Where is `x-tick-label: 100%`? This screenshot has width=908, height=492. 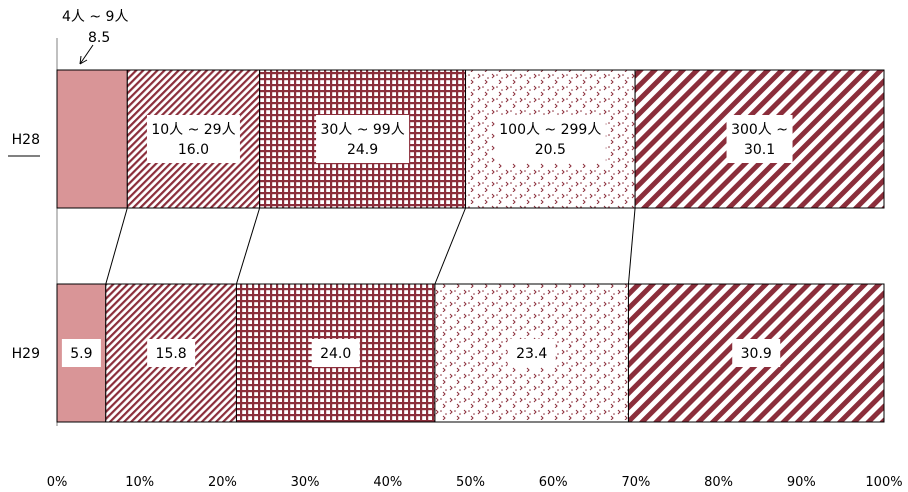
x-tick-label: 100% is located at coordinates (883, 482).